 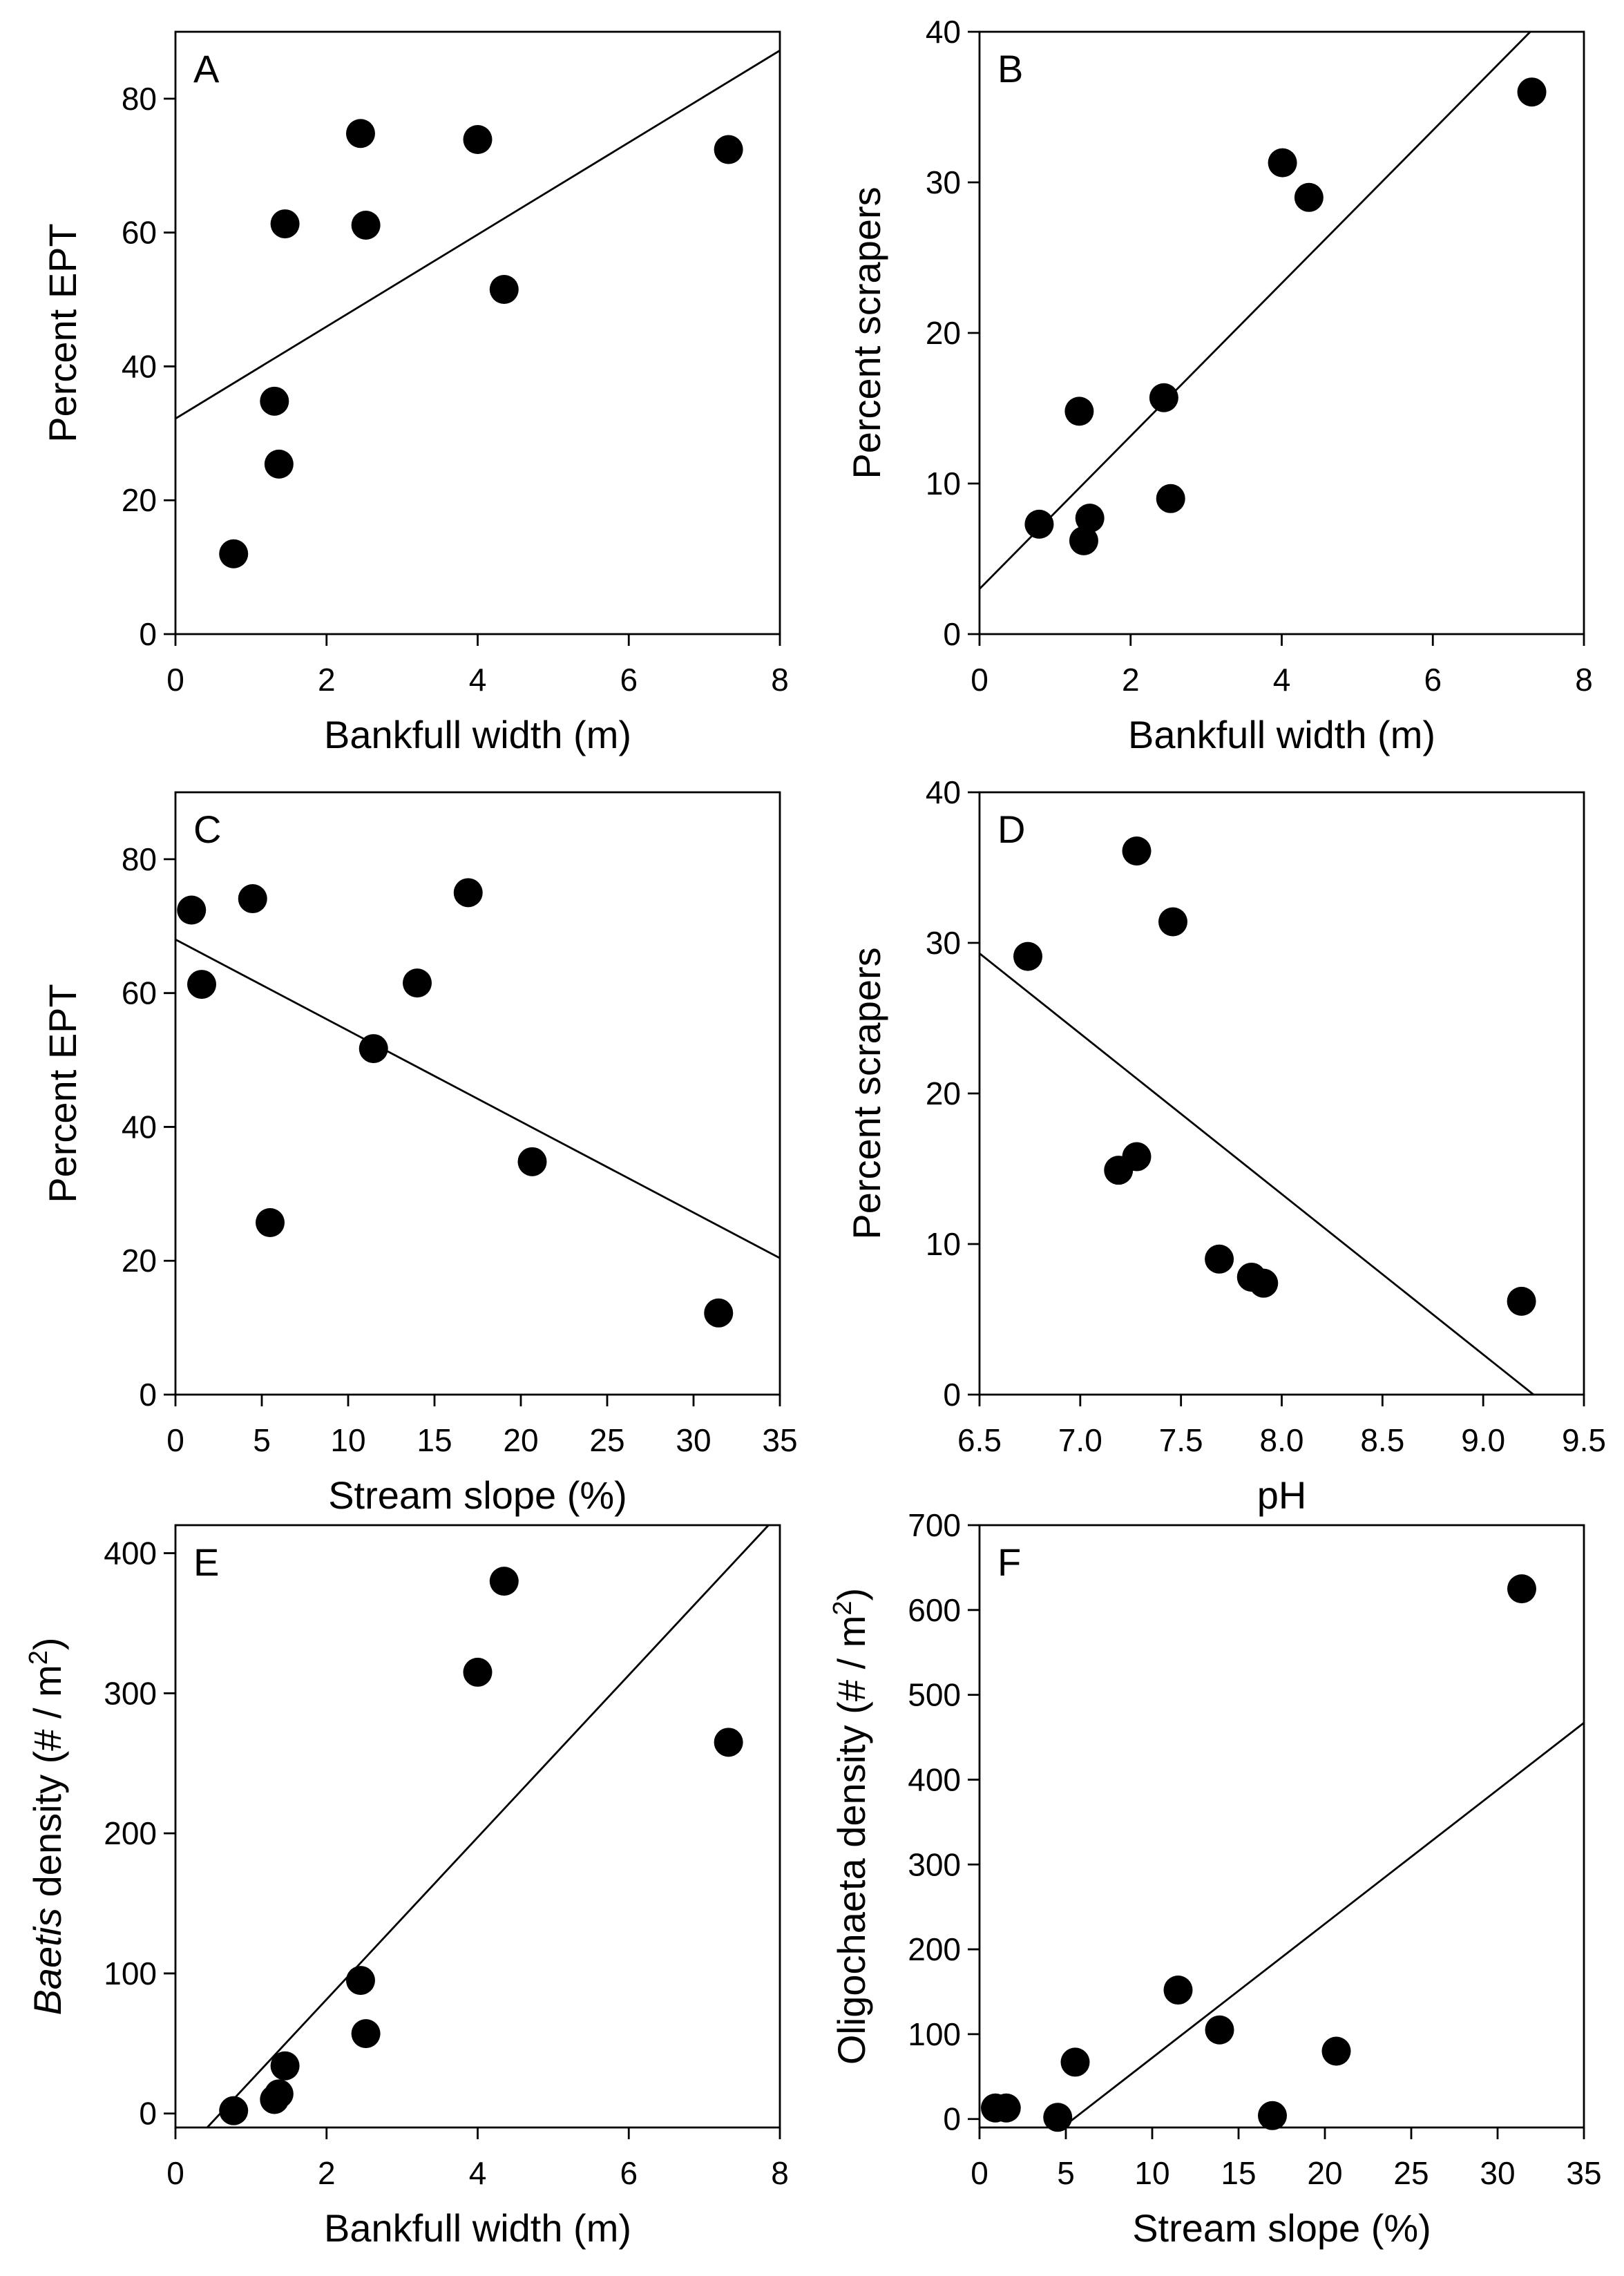 I want to click on x-tick-label: 6, so click(x=1433, y=680).